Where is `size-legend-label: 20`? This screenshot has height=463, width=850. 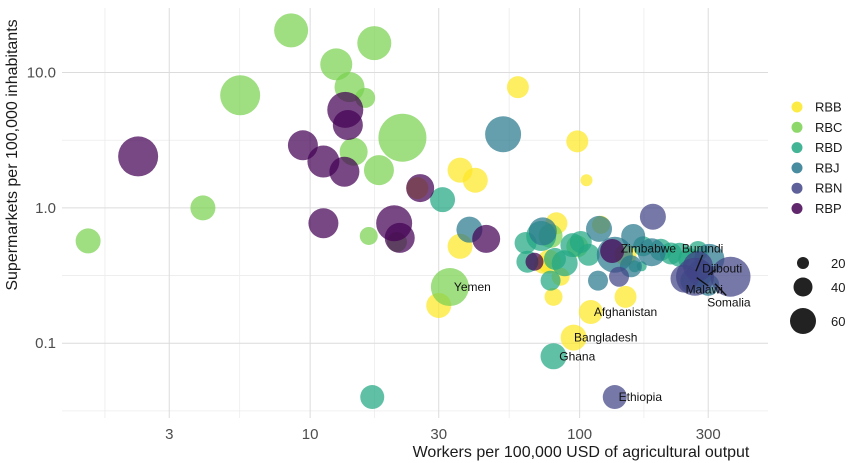
size-legend-label: 20 is located at coordinates (838, 263).